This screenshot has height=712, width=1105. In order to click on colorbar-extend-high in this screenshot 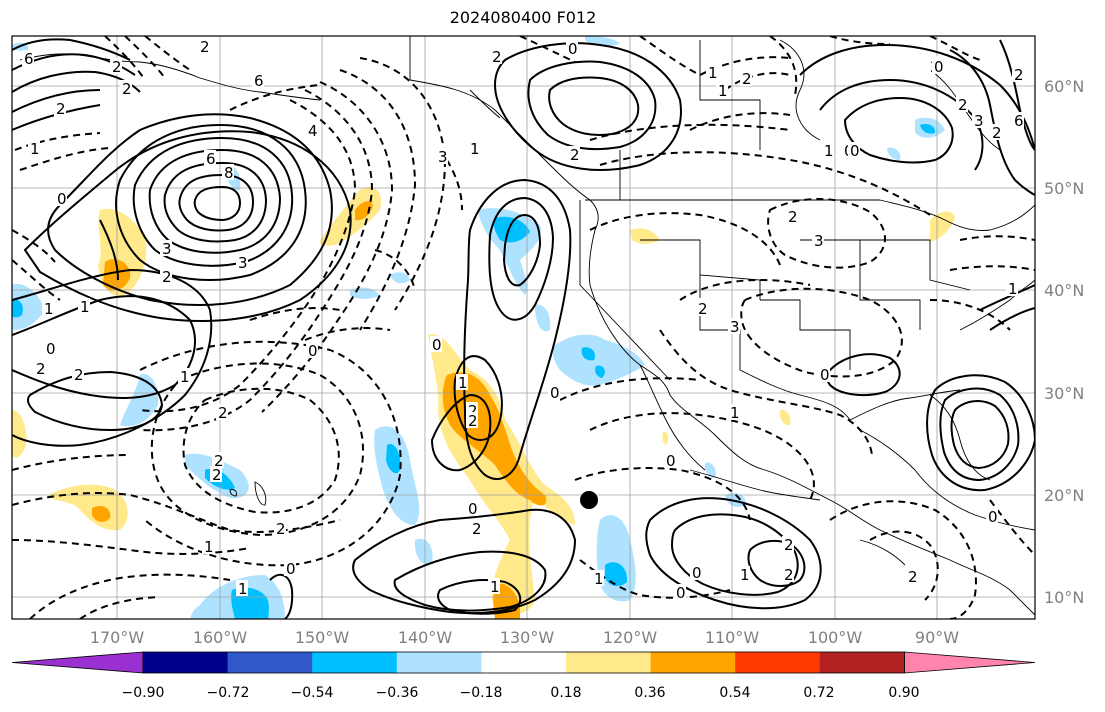, I will do `click(970, 662)`.